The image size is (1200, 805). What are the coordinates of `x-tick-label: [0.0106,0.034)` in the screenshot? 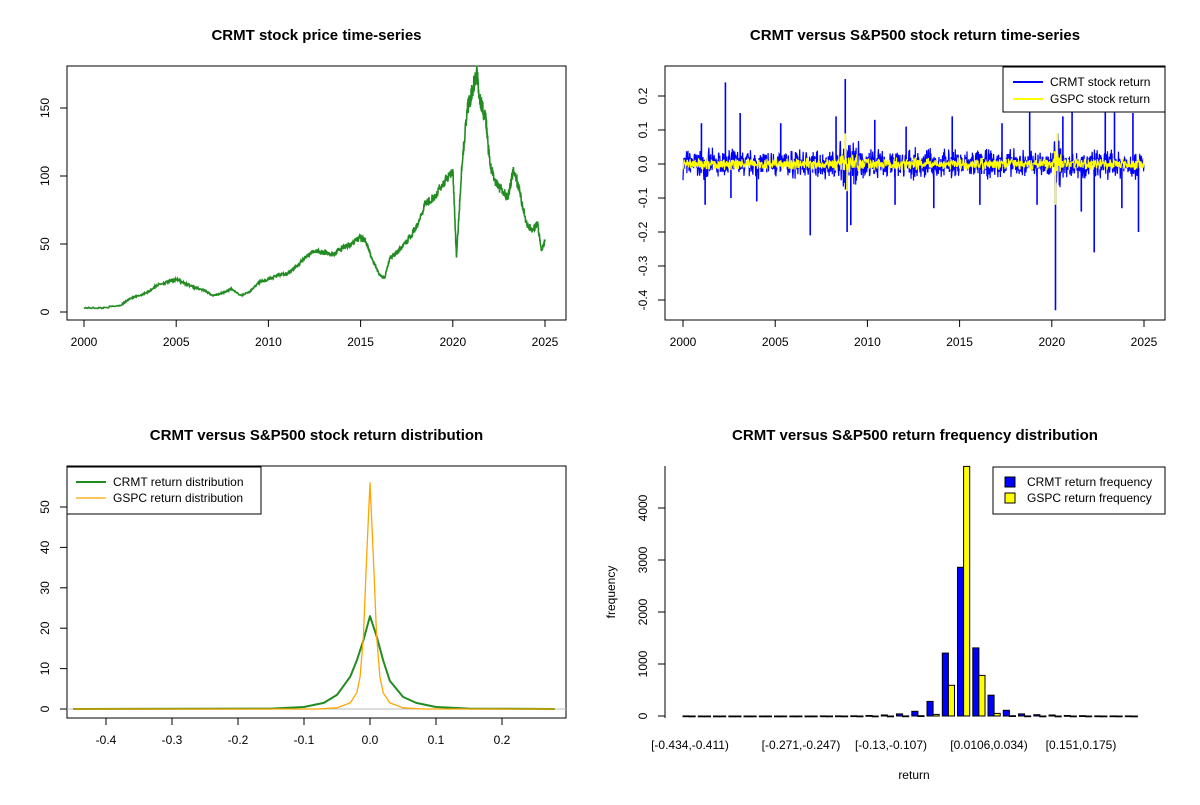 It's located at (988, 745).